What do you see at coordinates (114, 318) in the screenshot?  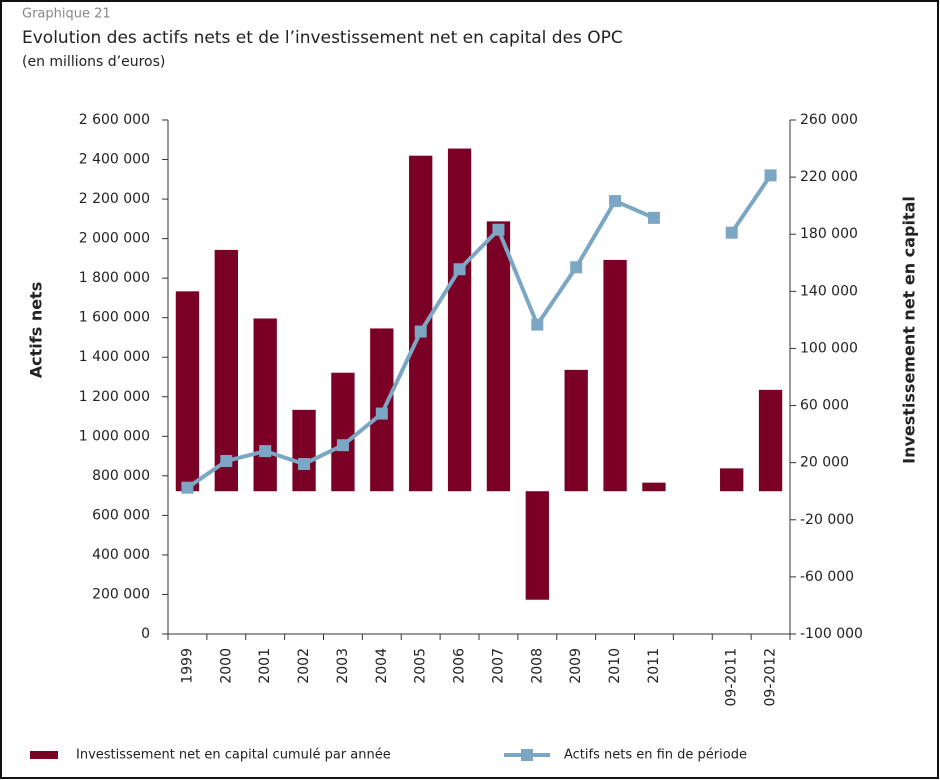 I see `y-tick-label: 1 600 000` at bounding box center [114, 318].